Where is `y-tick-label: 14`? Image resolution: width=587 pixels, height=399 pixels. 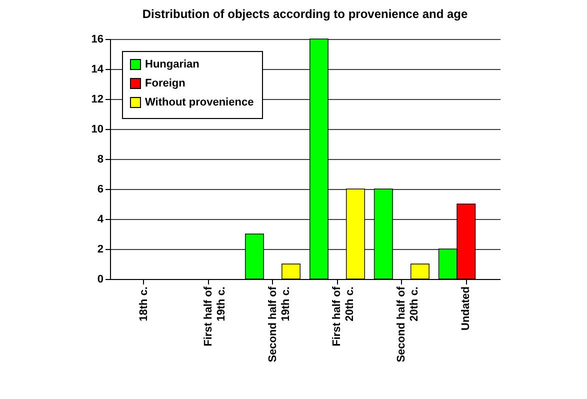 y-tick-label: 14 is located at coordinates (97, 70).